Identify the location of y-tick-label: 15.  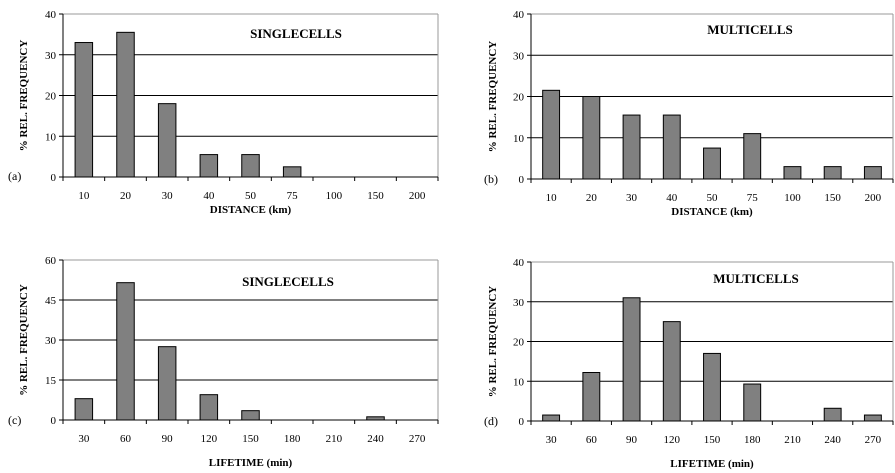
(51, 381).